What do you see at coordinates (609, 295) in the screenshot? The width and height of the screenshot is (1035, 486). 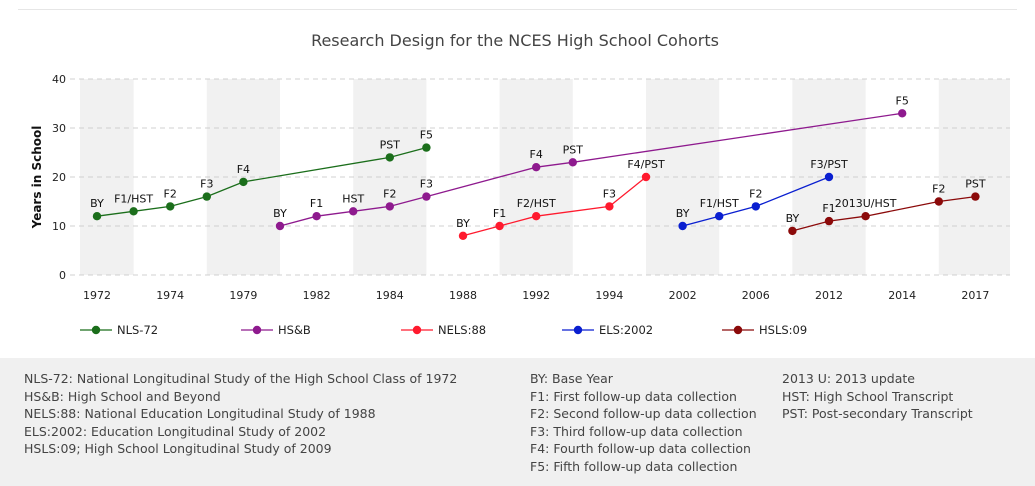 I see `x-tick-label: 1994` at bounding box center [609, 295].